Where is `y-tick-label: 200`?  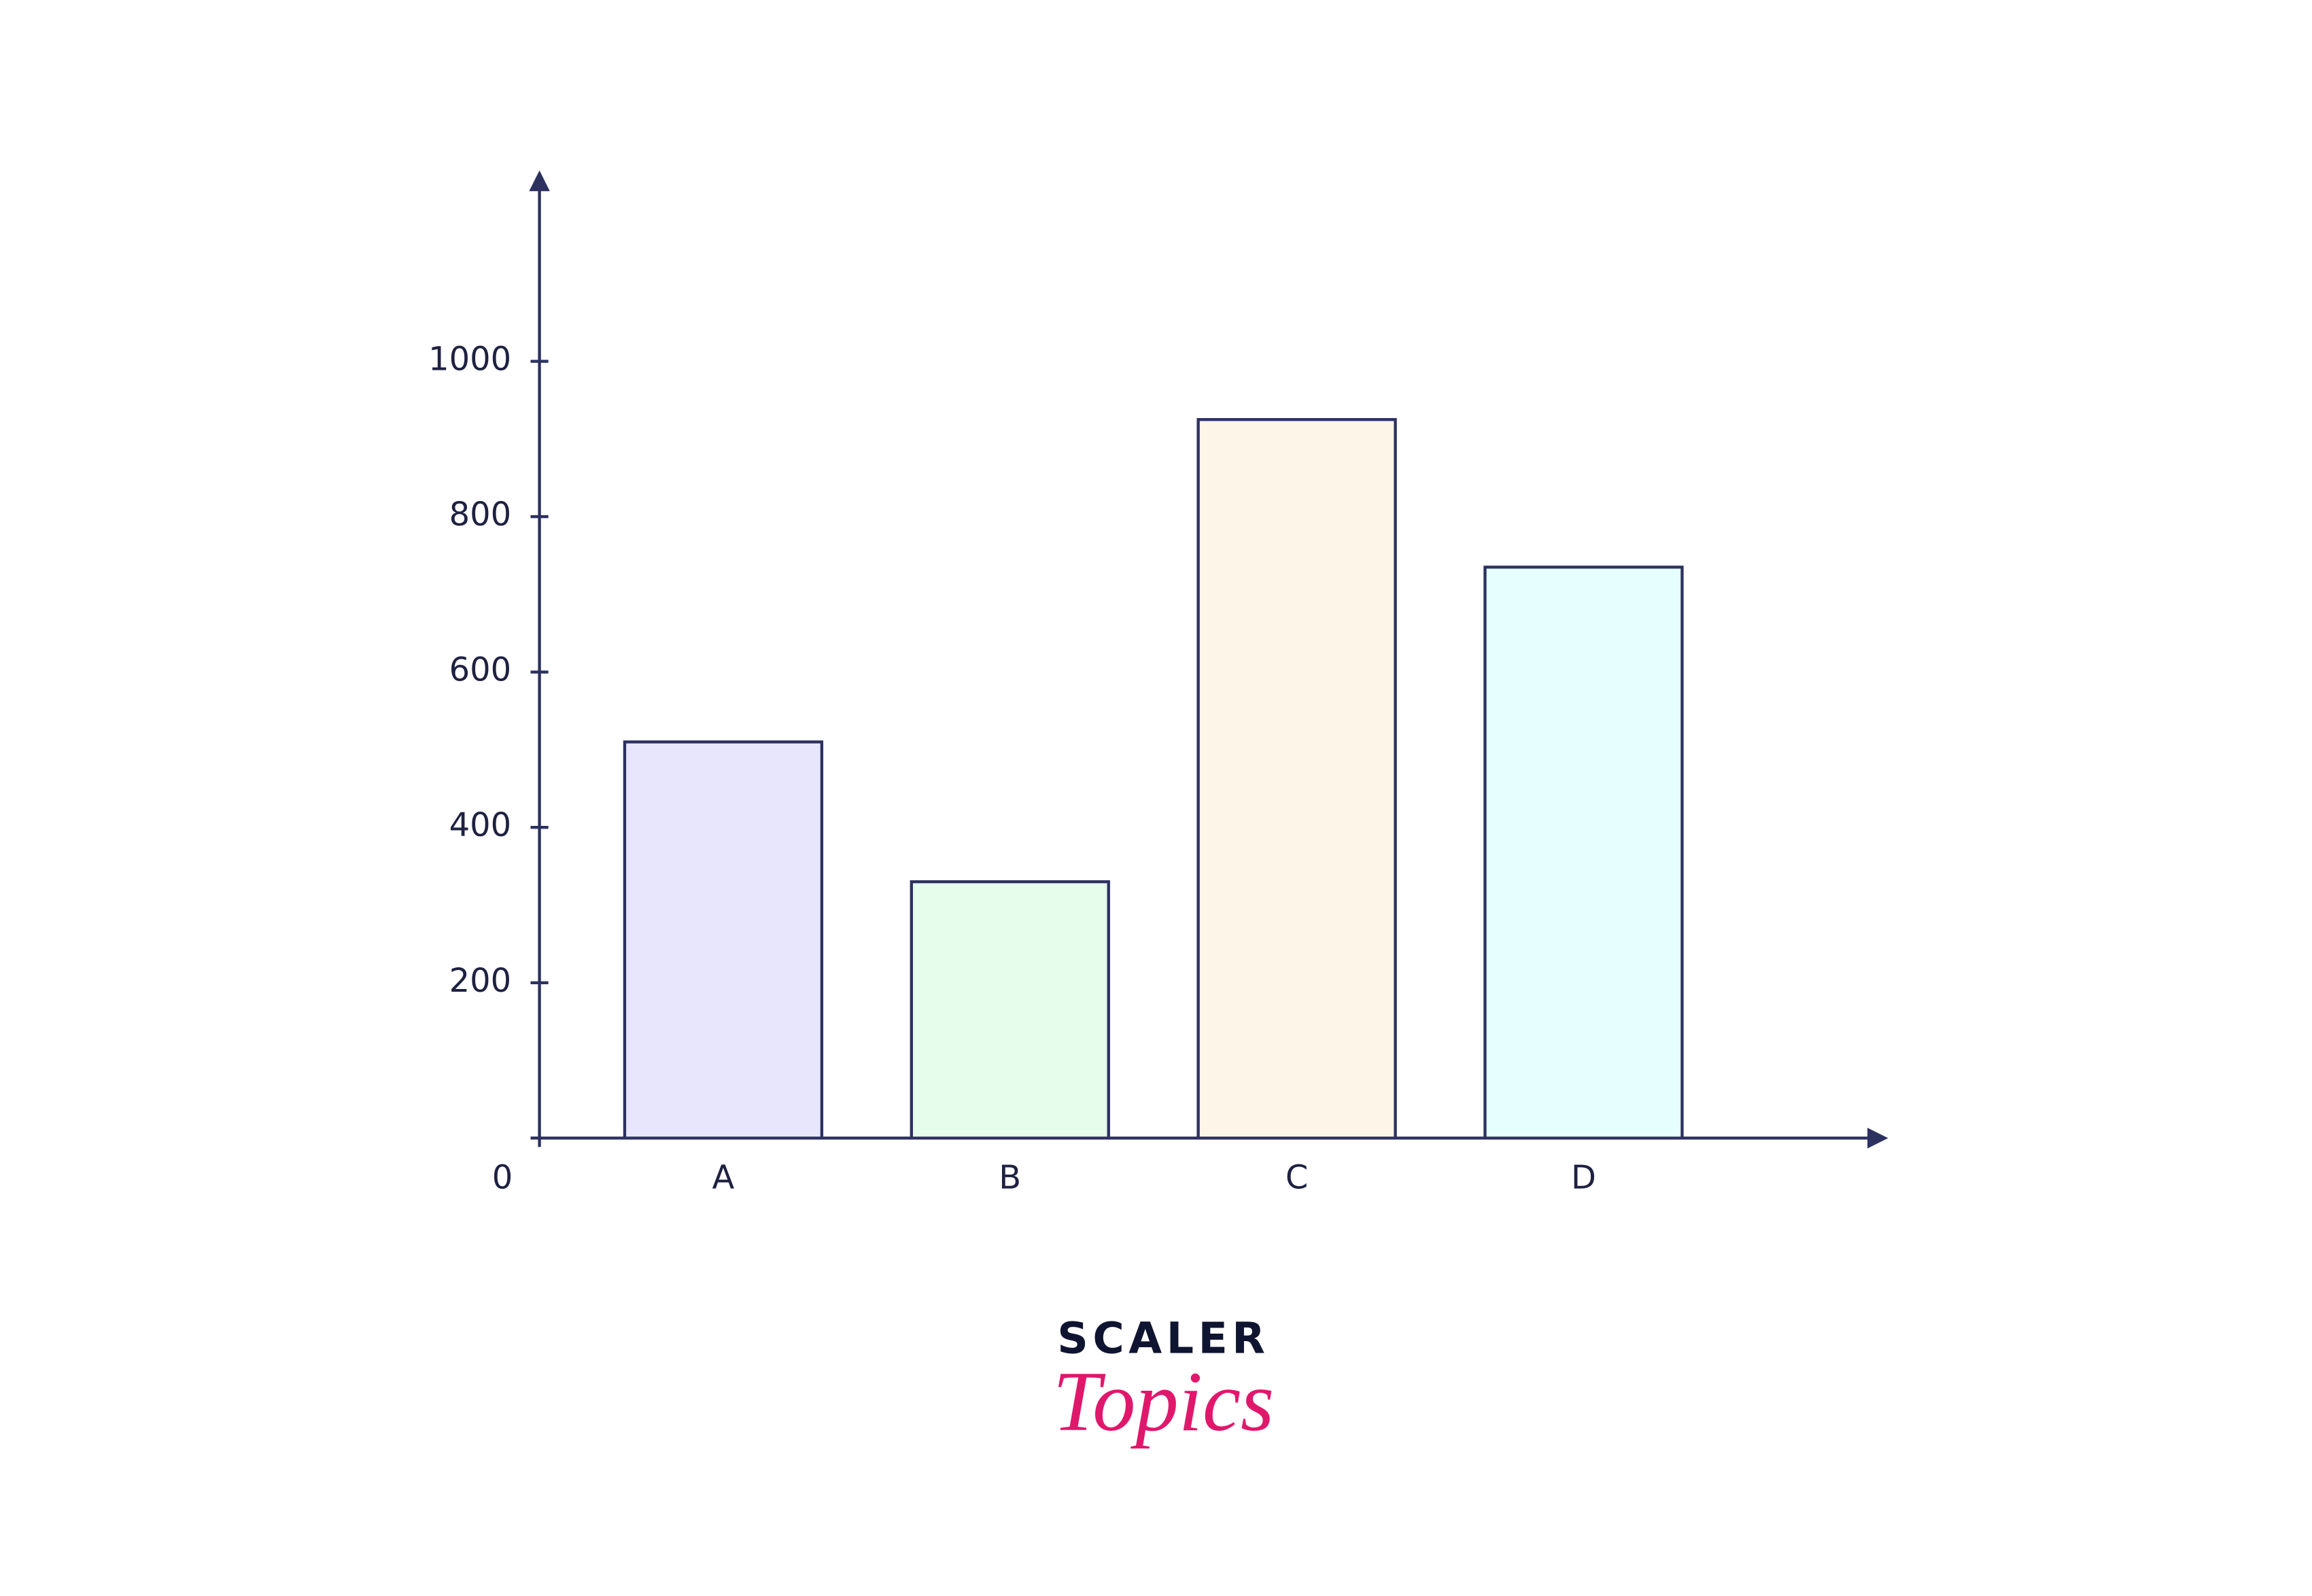
y-tick-label: 200 is located at coordinates (480, 981).